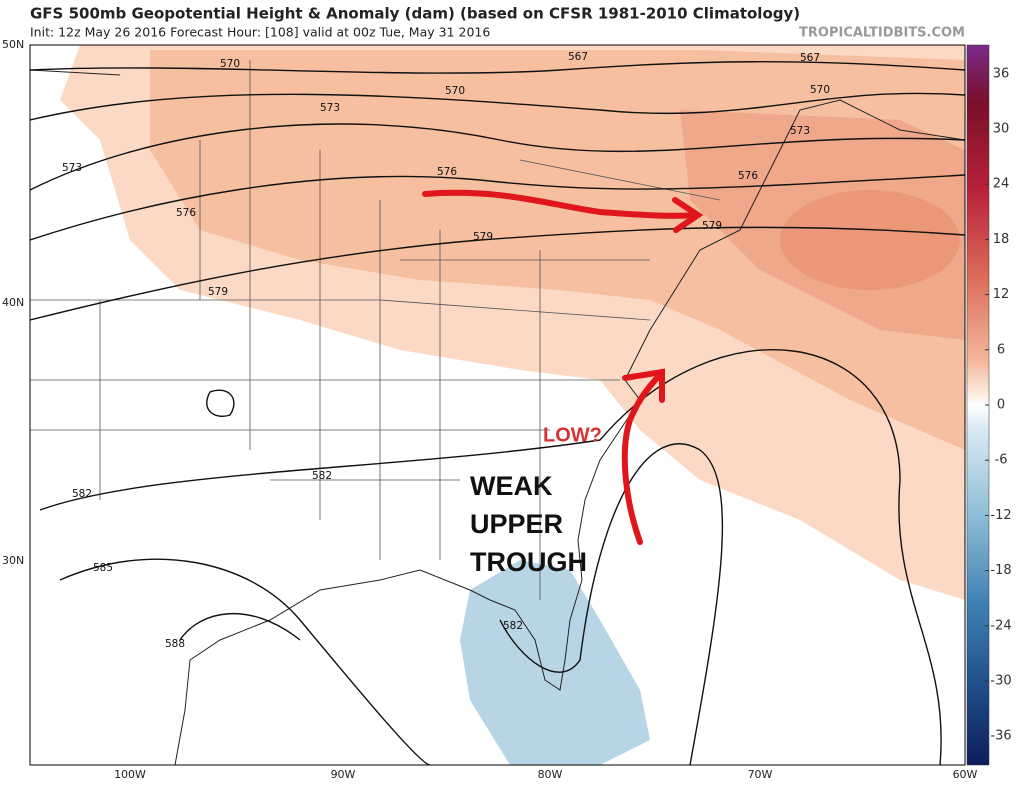 The width and height of the screenshot is (1024, 787). What do you see at coordinates (1001, 460) in the screenshot?
I see `colorbar-label: -6` at bounding box center [1001, 460].